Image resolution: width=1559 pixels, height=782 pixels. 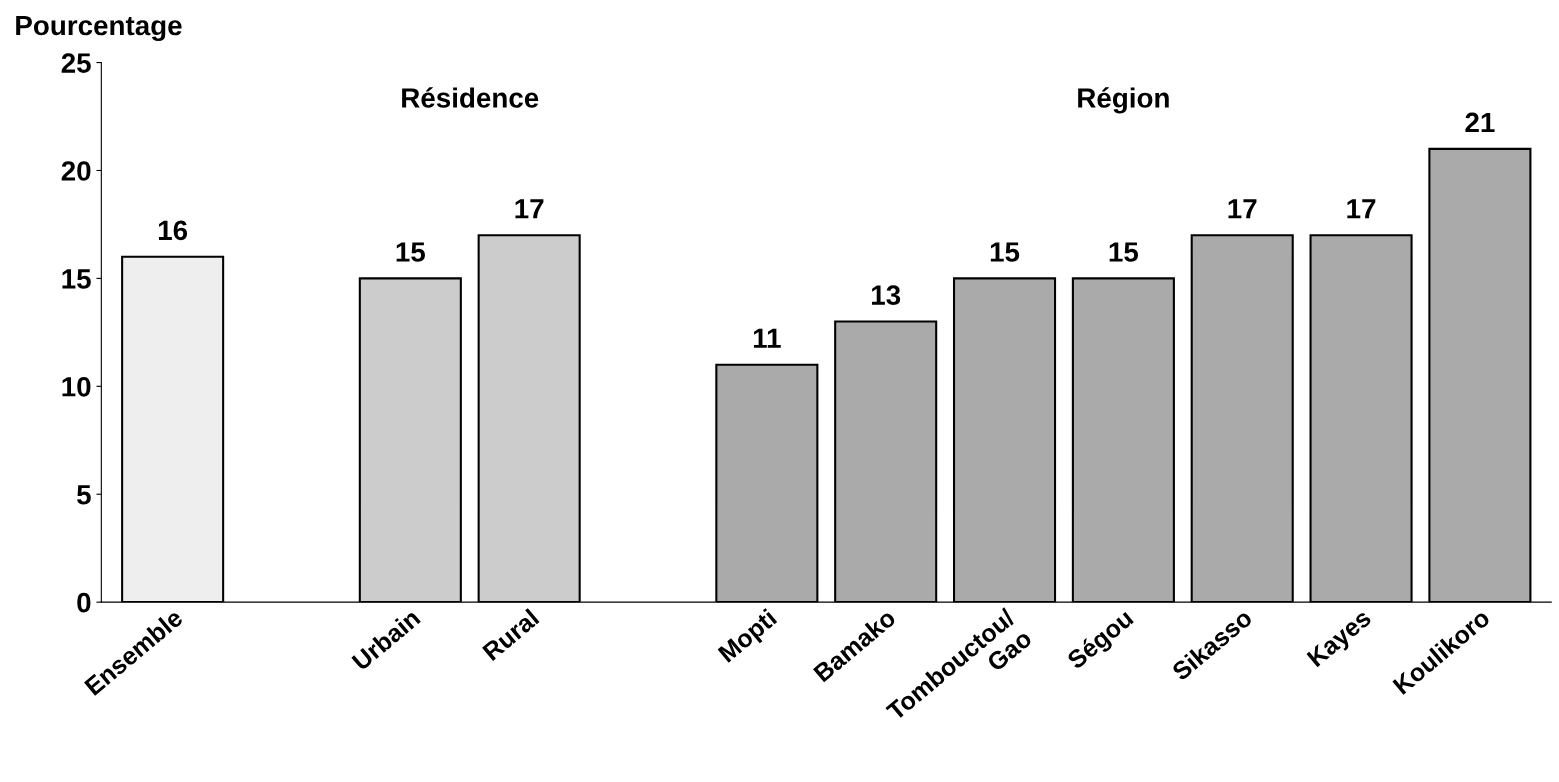 I want to click on data-label: 11, so click(x=767, y=338).